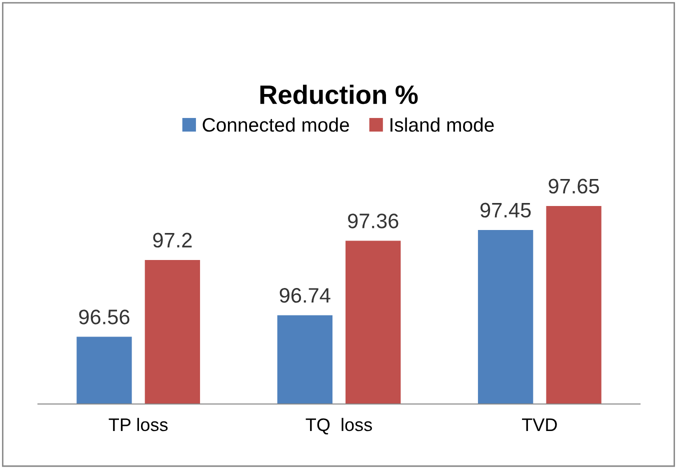 This screenshot has height=468, width=677. I want to click on x-tick-label: TQ loss, so click(339, 426).